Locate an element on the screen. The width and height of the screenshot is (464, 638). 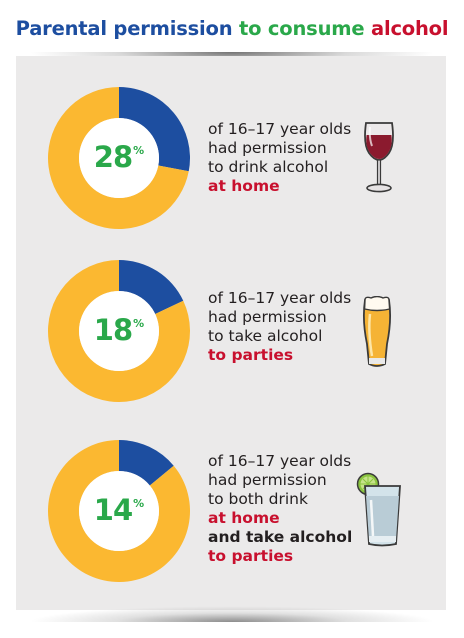
stat-2-line-3: to take alcohol is located at coordinates (265, 336).